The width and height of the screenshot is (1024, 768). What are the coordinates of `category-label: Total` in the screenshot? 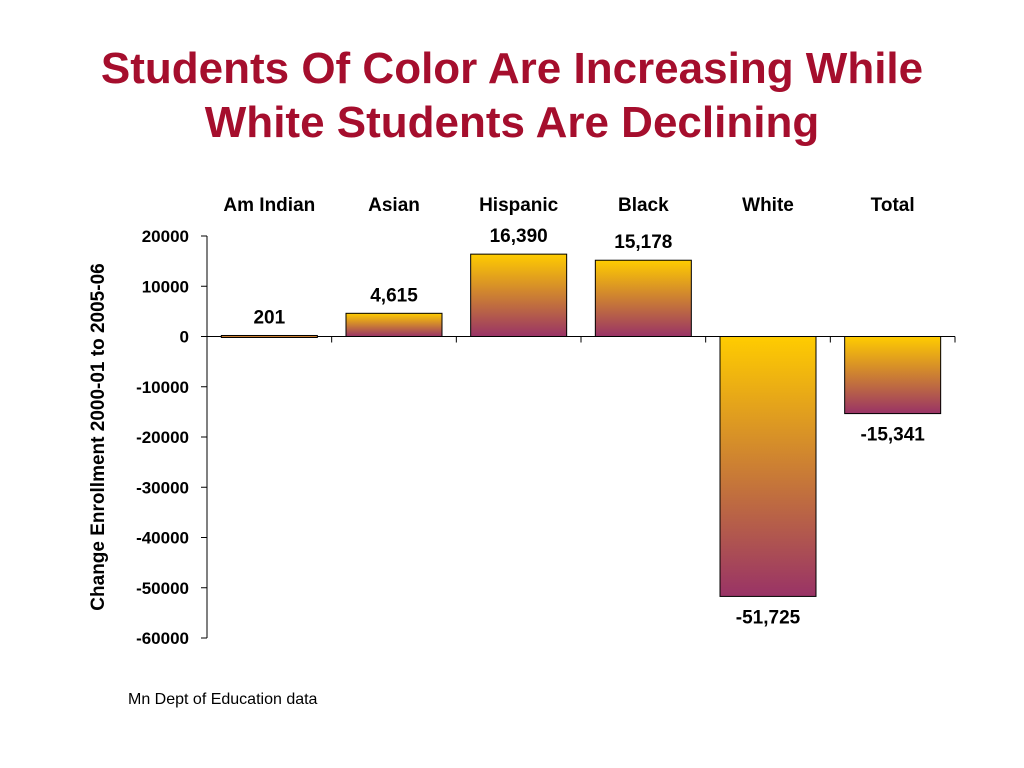 It's located at (893, 205).